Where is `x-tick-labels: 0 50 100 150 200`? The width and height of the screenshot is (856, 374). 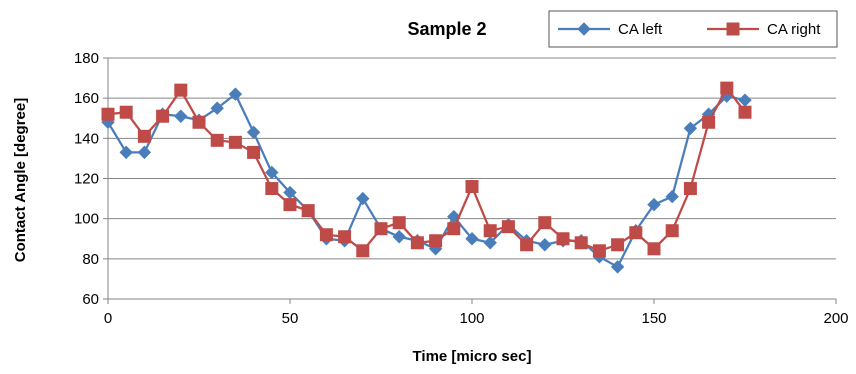
x-tick-labels: 0 50 100 150 200 is located at coordinates (476, 318).